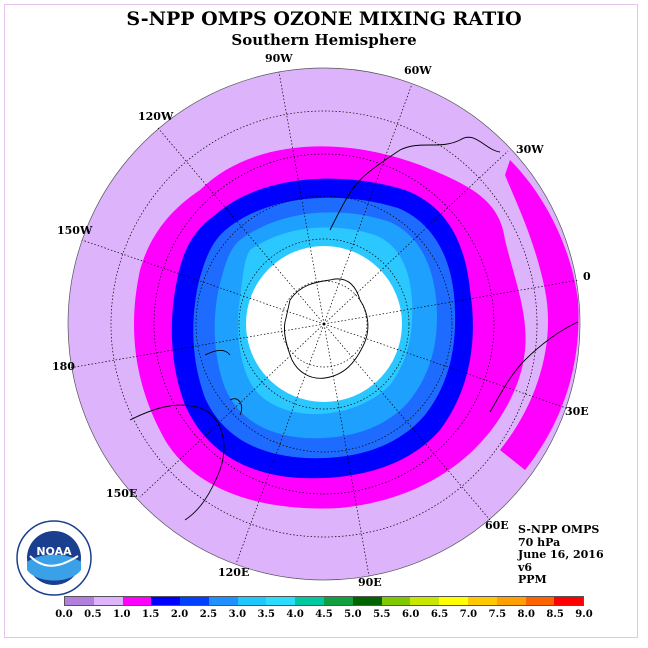 This screenshot has width=648, height=648. I want to click on contour-magenta-strip, so click(539, 315).